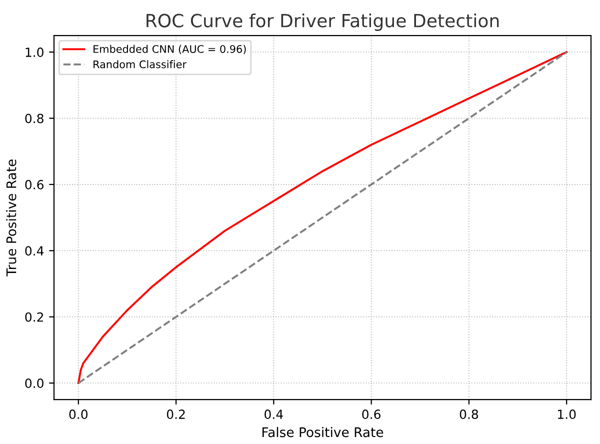 This screenshot has width=600, height=444. I want to click on y-tick-label: 0.2, so click(34, 317).